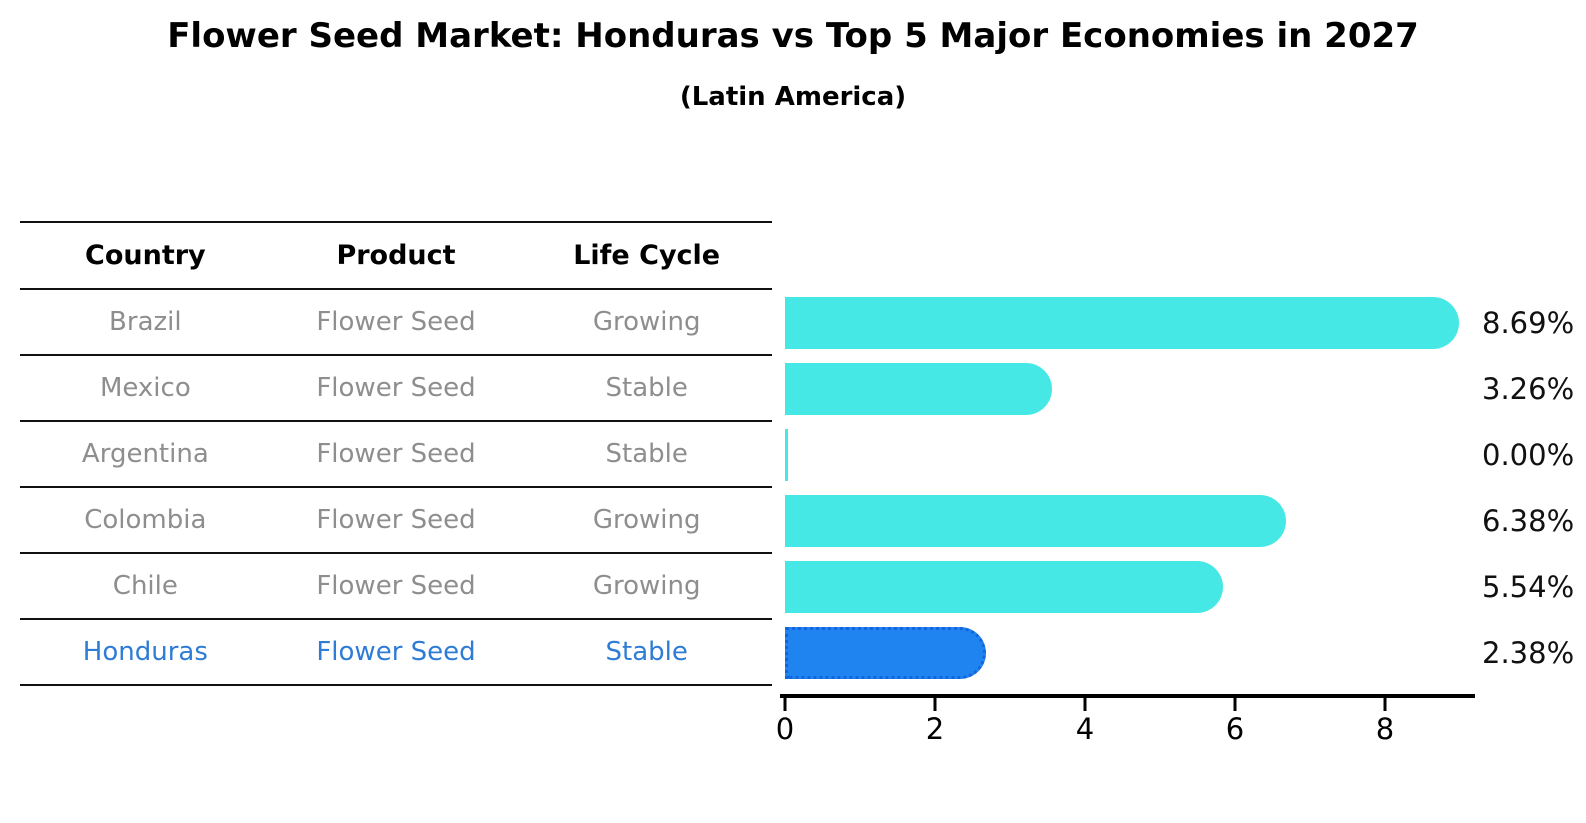 Image resolution: width=1586 pixels, height=823 pixels. Describe the element at coordinates (646, 520) in the screenshot. I see `cell-life-cycle-colombia: Growing` at that location.